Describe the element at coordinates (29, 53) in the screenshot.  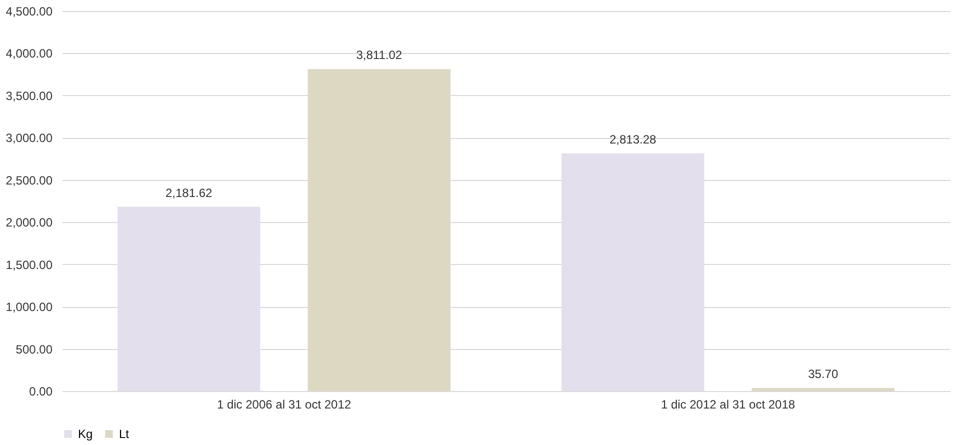
I see `y-tick-label: 4,000.00` at that location.